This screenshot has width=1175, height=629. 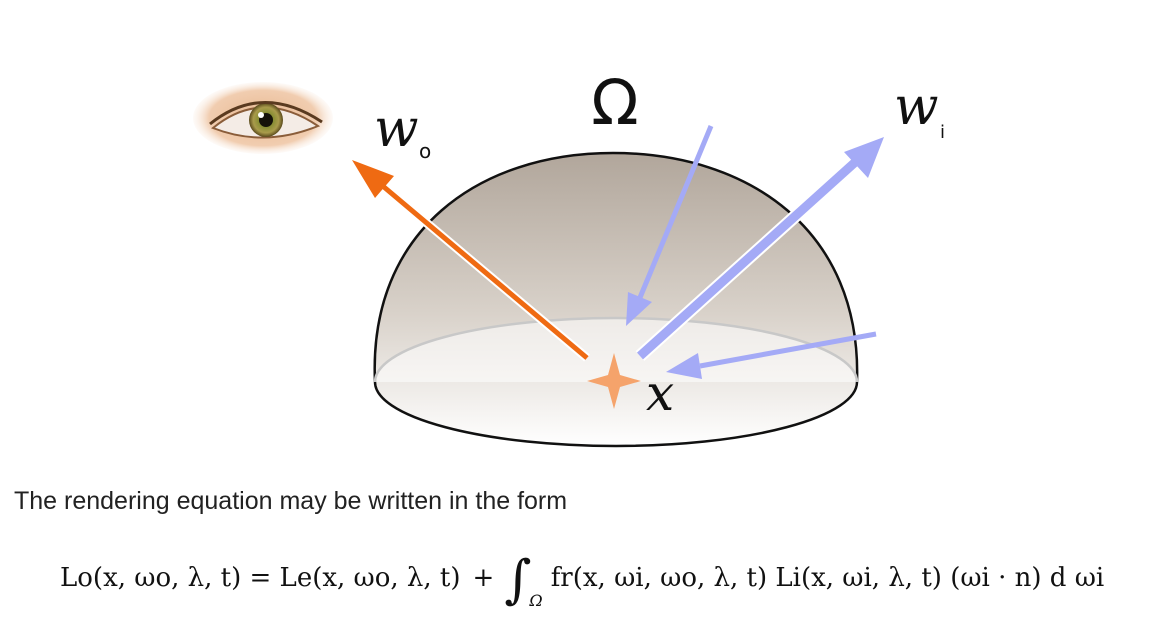 What do you see at coordinates (759, 249) in the screenshot?
I see `incoming-ray-main` at bounding box center [759, 249].